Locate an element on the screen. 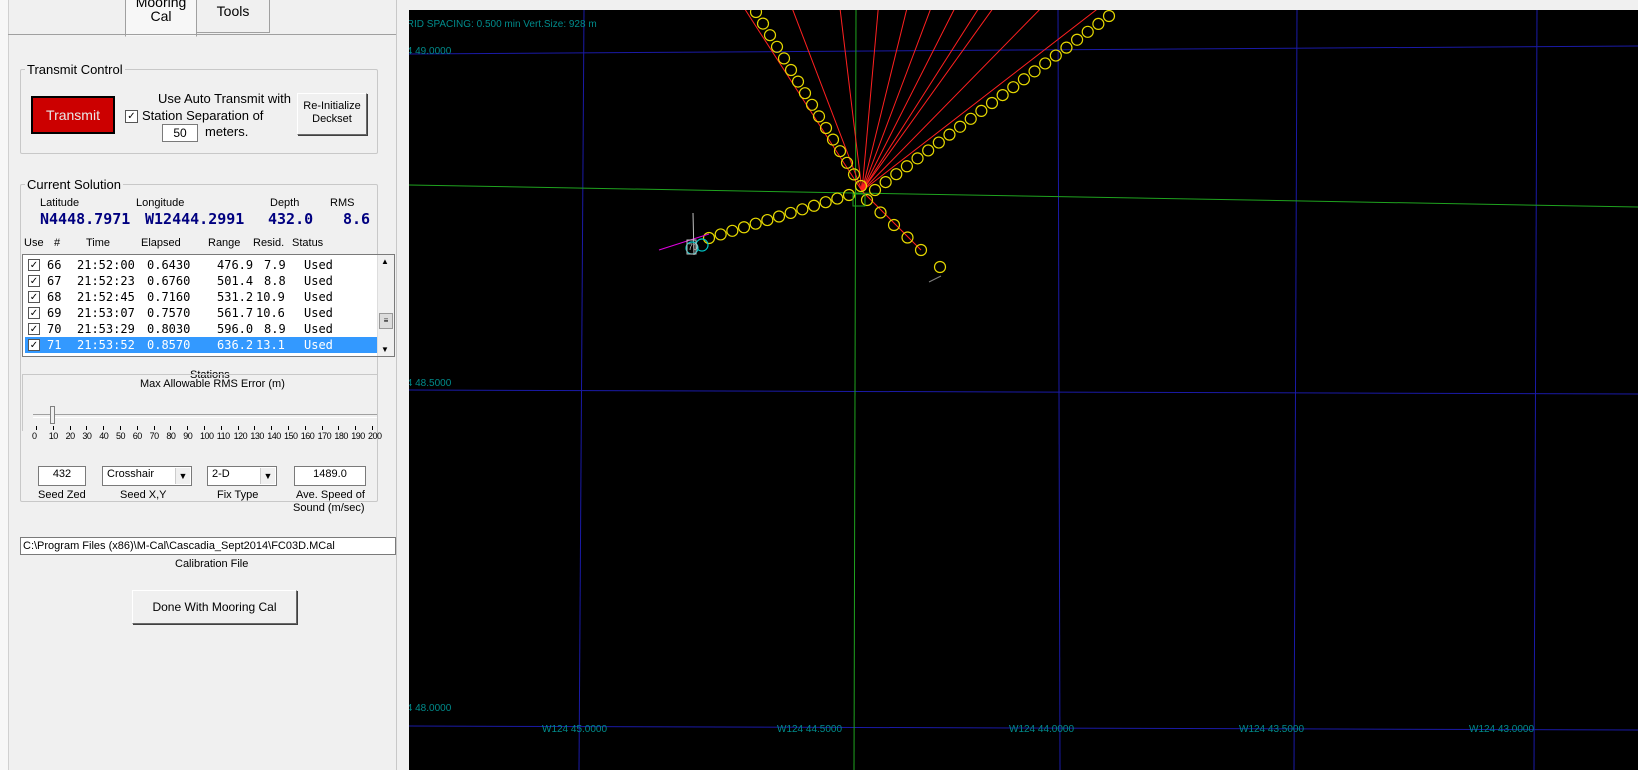 The width and height of the screenshot is (1638, 770). solution-marker is located at coordinates (859, 200).